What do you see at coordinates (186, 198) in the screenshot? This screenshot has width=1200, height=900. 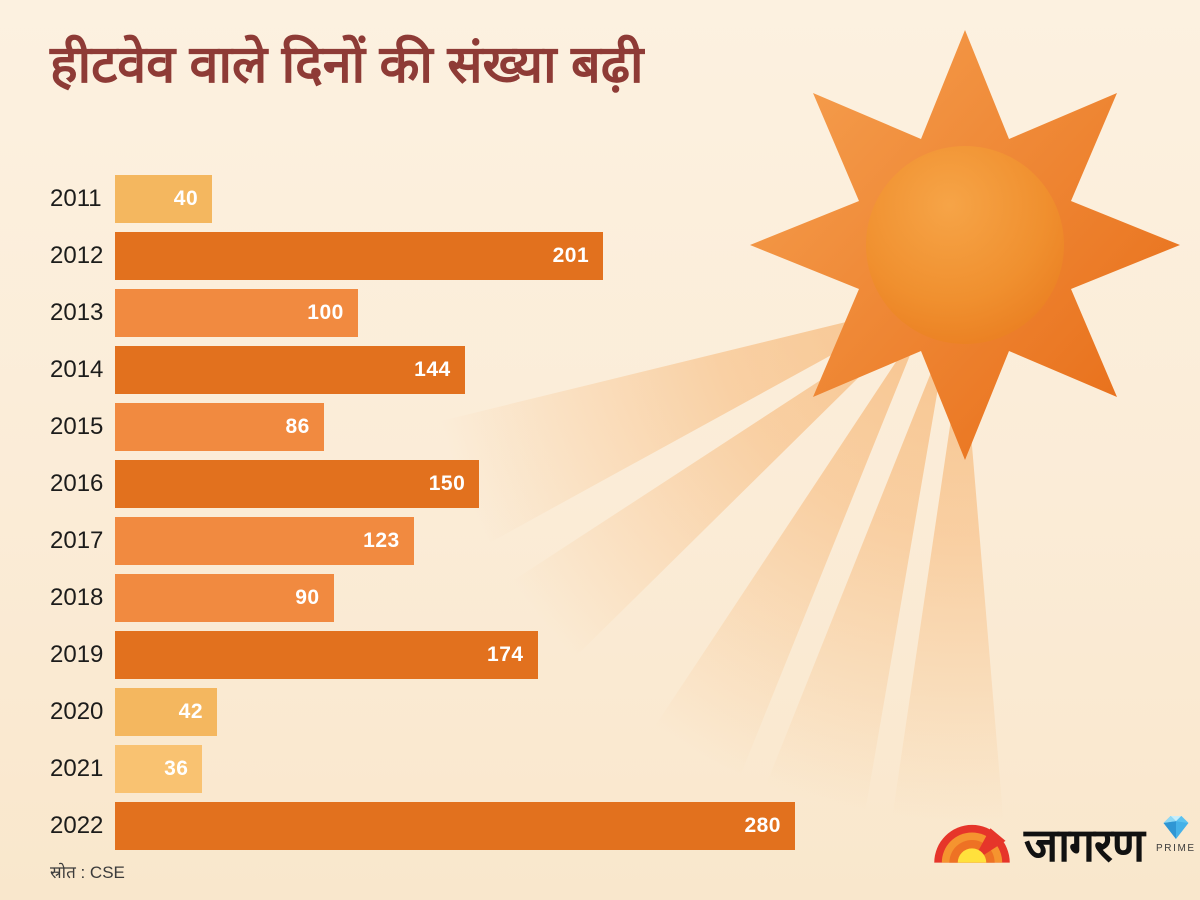 I see `bar-value-label: 40` at bounding box center [186, 198].